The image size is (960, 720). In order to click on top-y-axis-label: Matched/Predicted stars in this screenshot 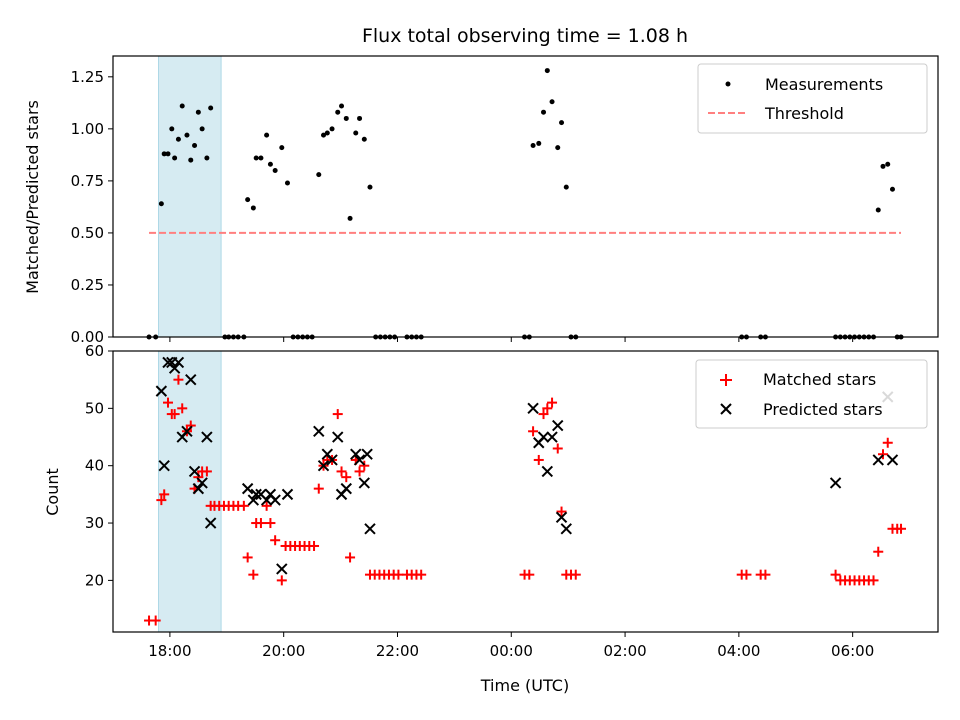, I will do `click(32, 197)`.